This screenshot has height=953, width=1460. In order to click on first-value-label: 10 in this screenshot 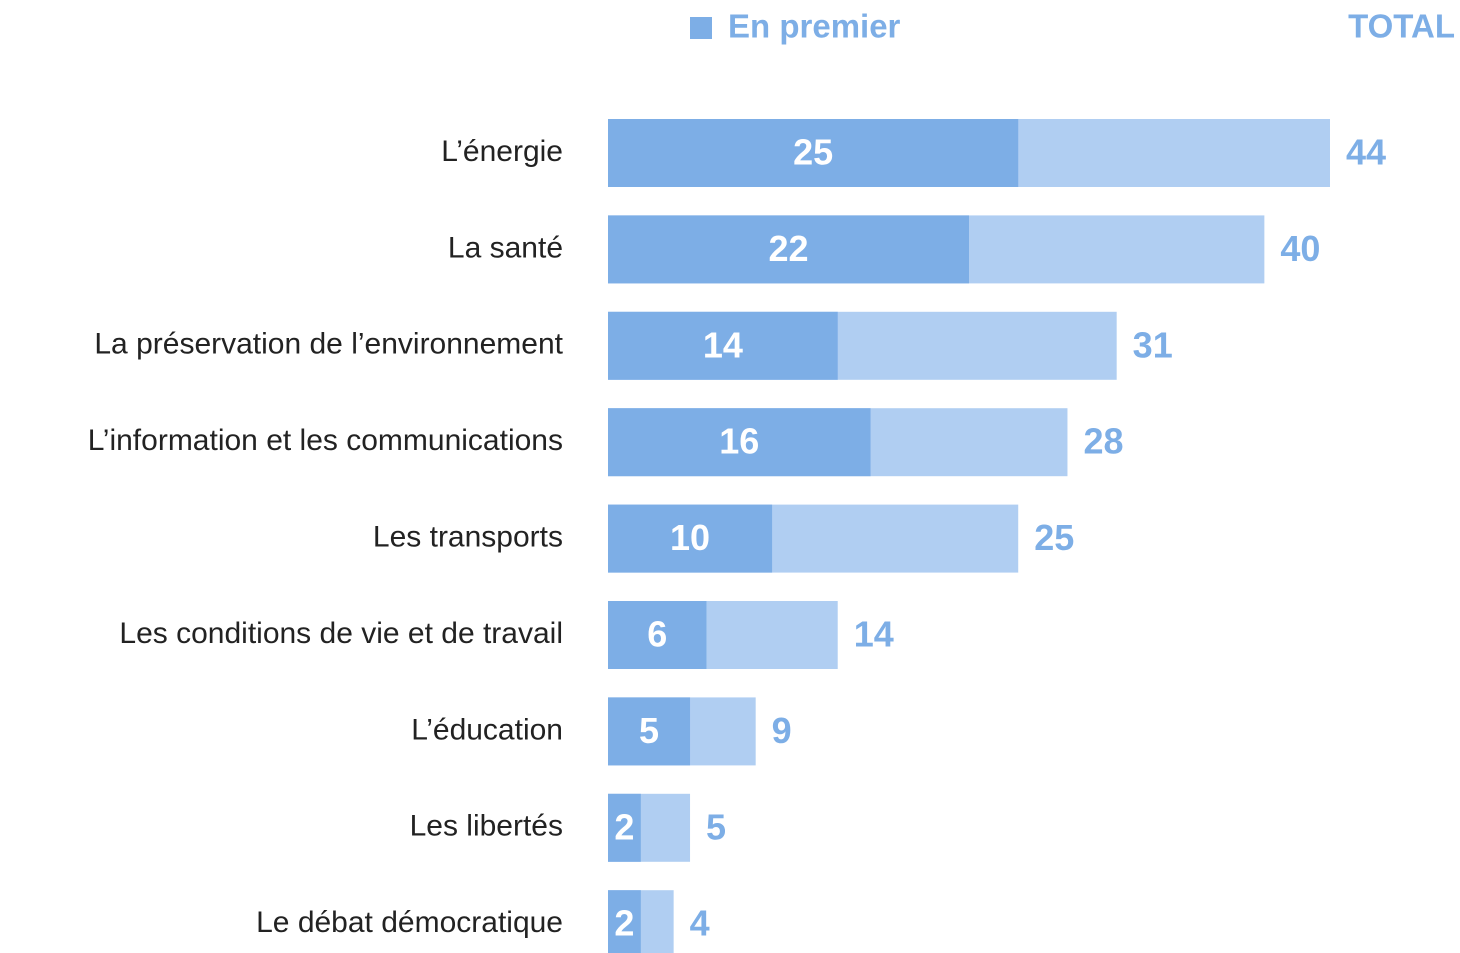, I will do `click(690, 537)`.